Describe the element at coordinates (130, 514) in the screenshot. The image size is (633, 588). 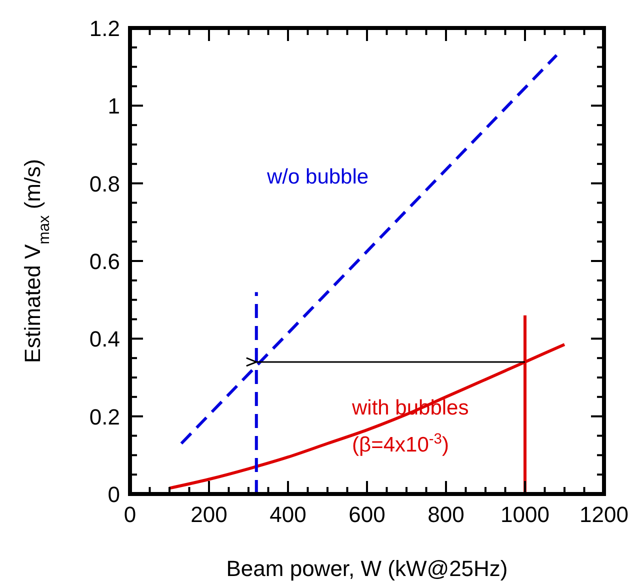
I see `x-tick-label: 0` at that location.